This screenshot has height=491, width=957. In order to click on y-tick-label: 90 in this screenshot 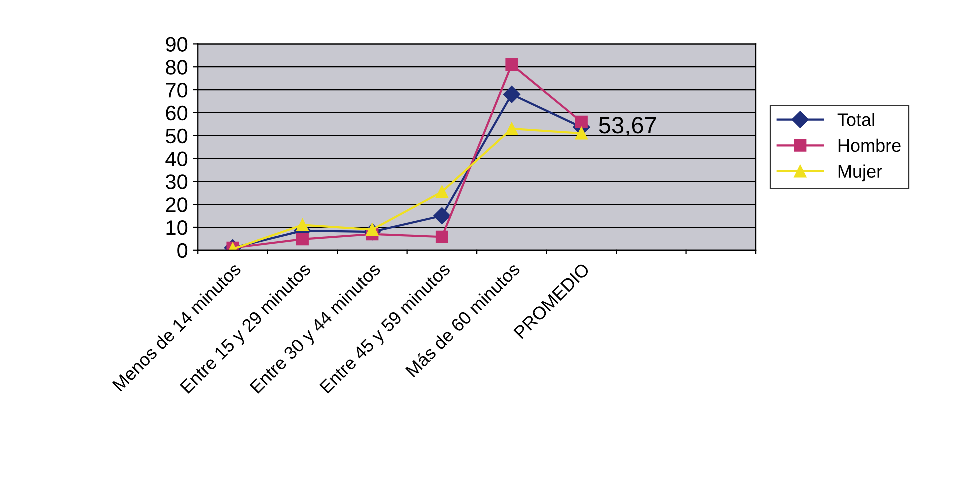, I will do `click(177, 44)`.